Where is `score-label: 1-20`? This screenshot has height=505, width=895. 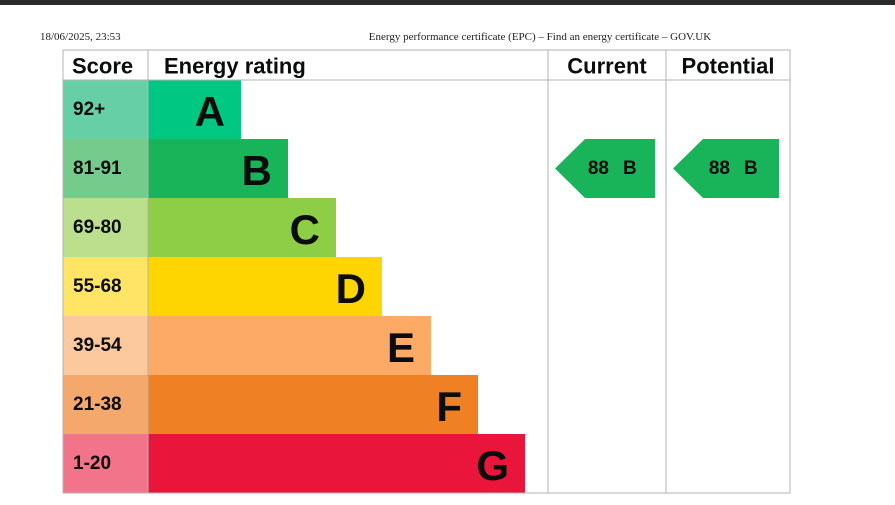
score-label: 1-20 is located at coordinates (92, 463).